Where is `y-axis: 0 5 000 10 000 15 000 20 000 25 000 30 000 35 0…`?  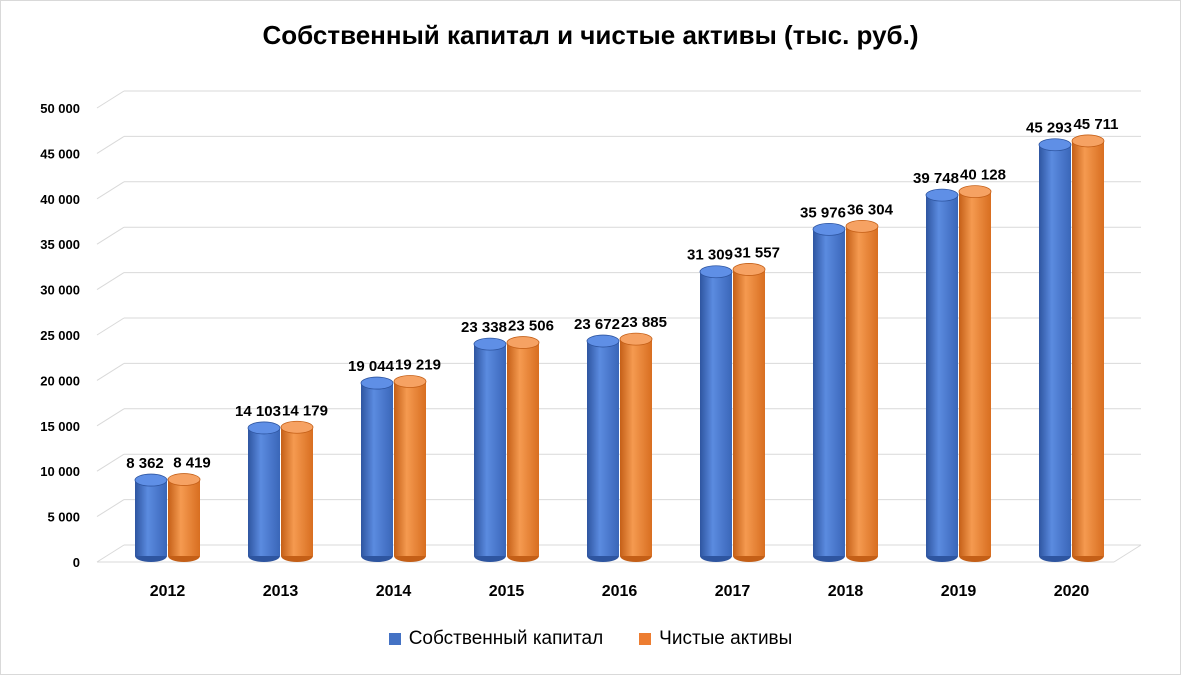
y-axis: 0 5 000 10 000 15 000 20 000 25 000 30 000 35 0… is located at coordinates (60, 335).